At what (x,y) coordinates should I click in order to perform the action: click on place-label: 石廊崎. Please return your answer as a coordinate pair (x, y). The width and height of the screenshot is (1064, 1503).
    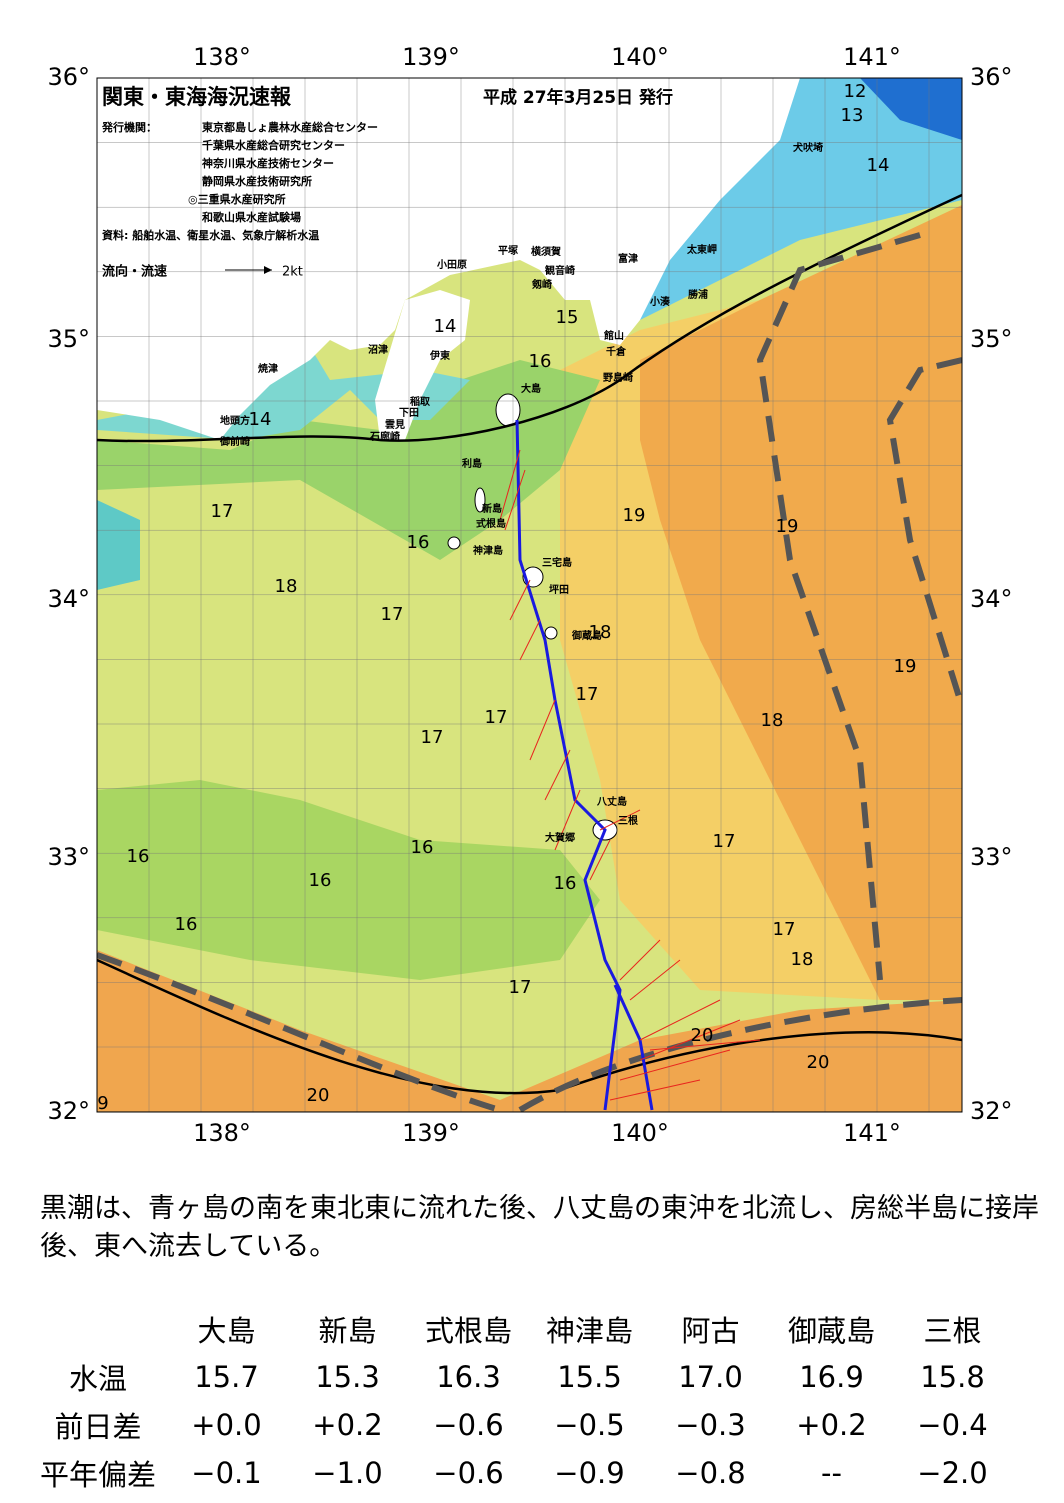
    Looking at the image, I should click on (384, 436).